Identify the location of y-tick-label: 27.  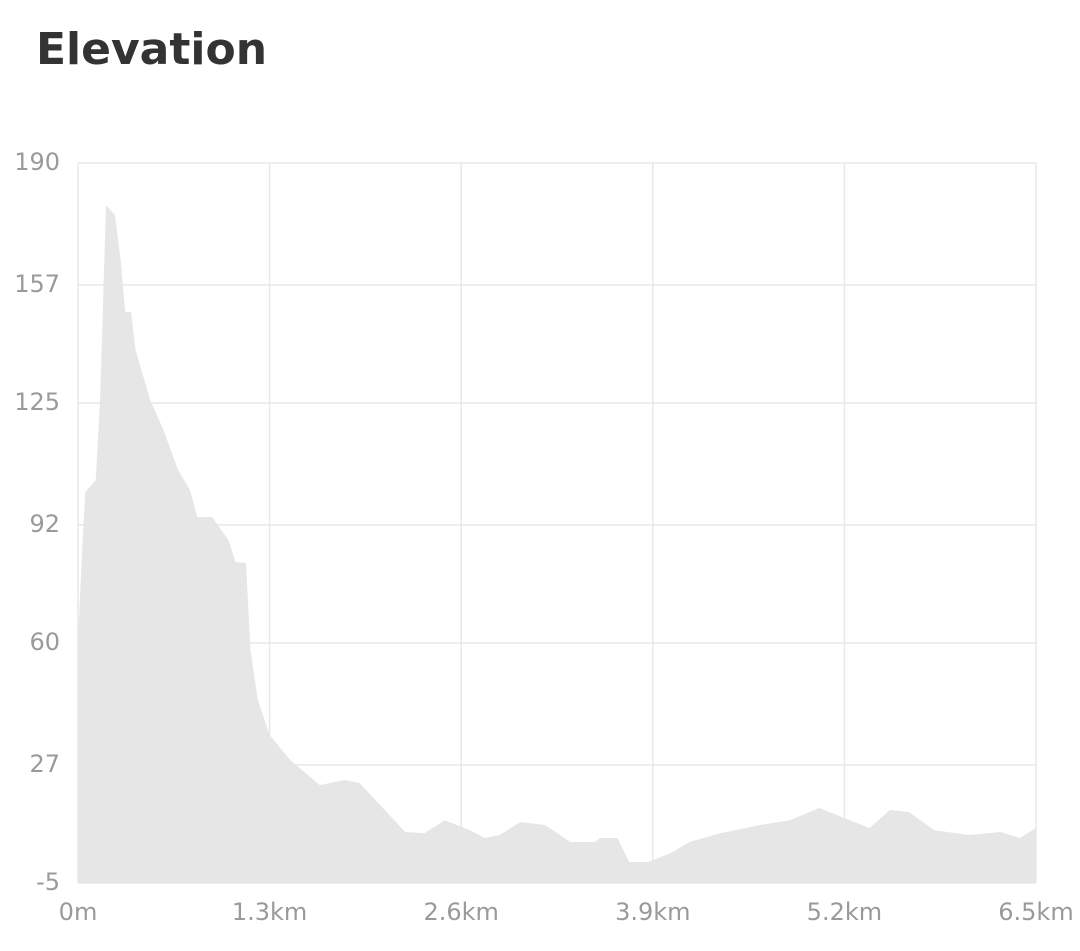
(44, 764).